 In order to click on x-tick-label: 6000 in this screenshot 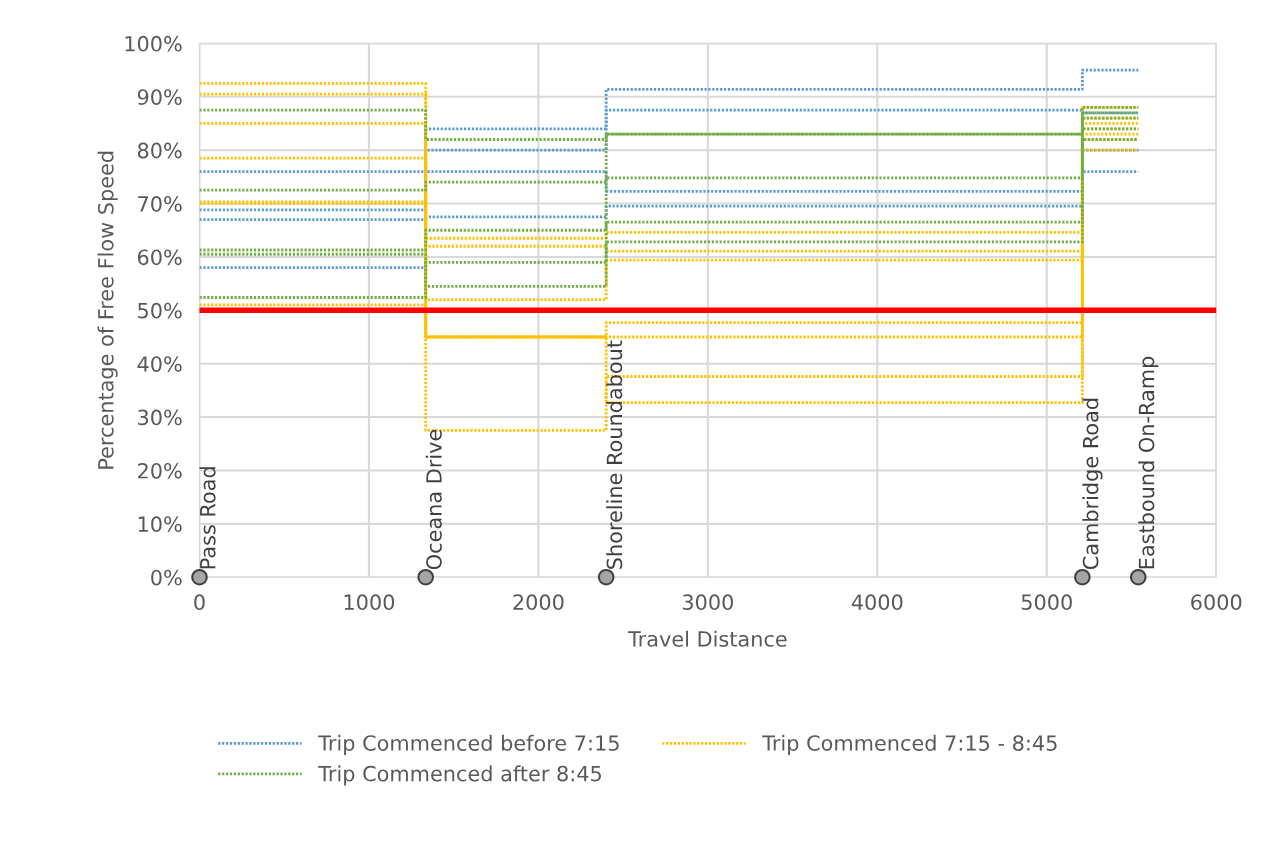, I will do `click(1216, 602)`.